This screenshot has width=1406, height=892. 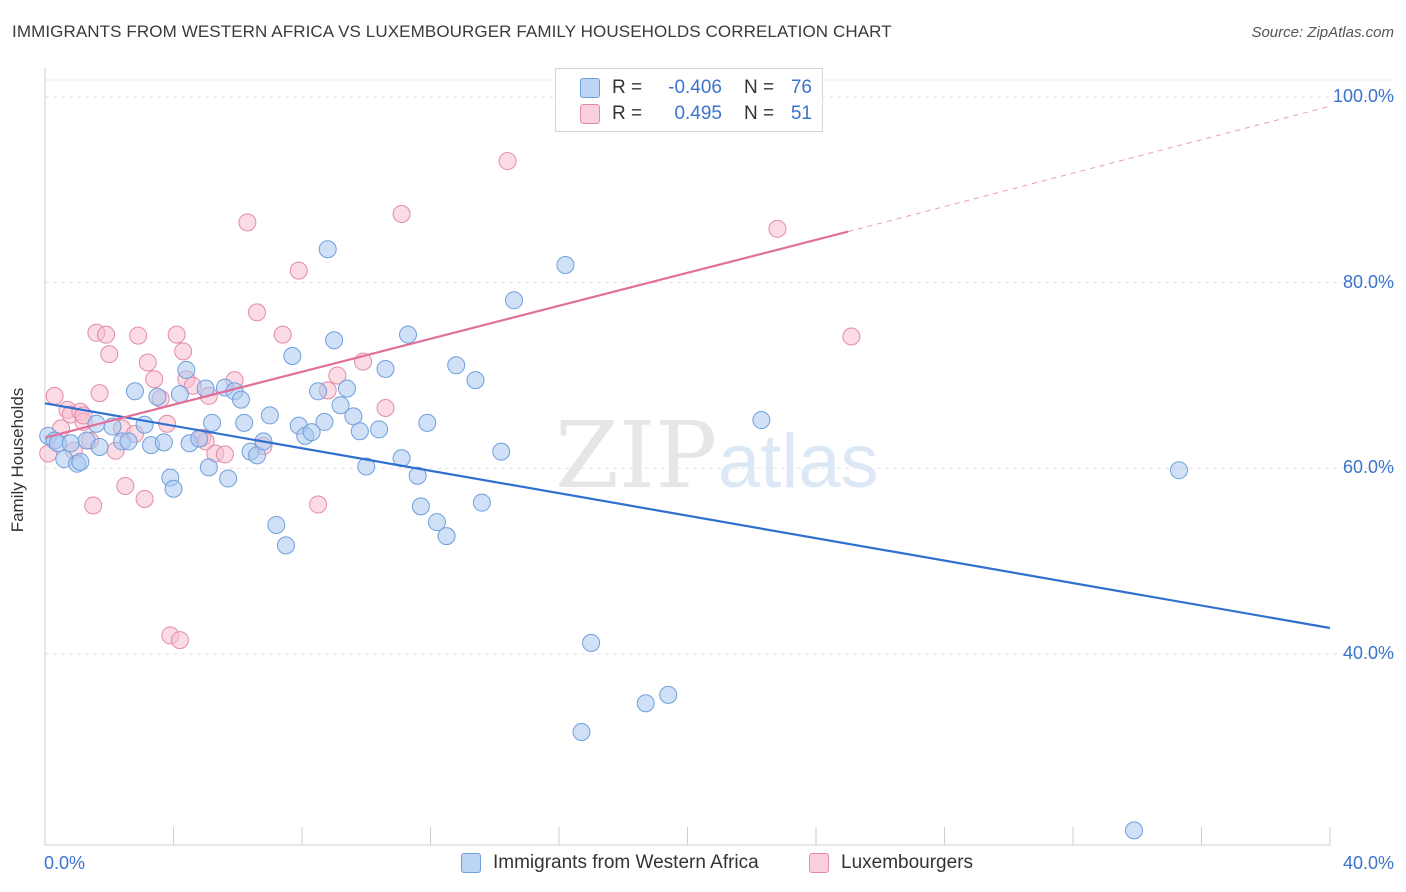 I want to click on r-value: 0.495, so click(x=698, y=113).